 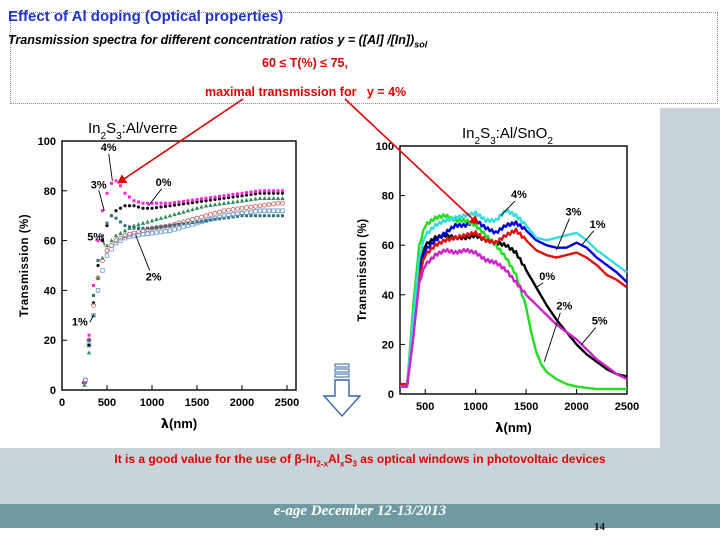 I want to click on series-label: 4%, so click(x=519, y=195).